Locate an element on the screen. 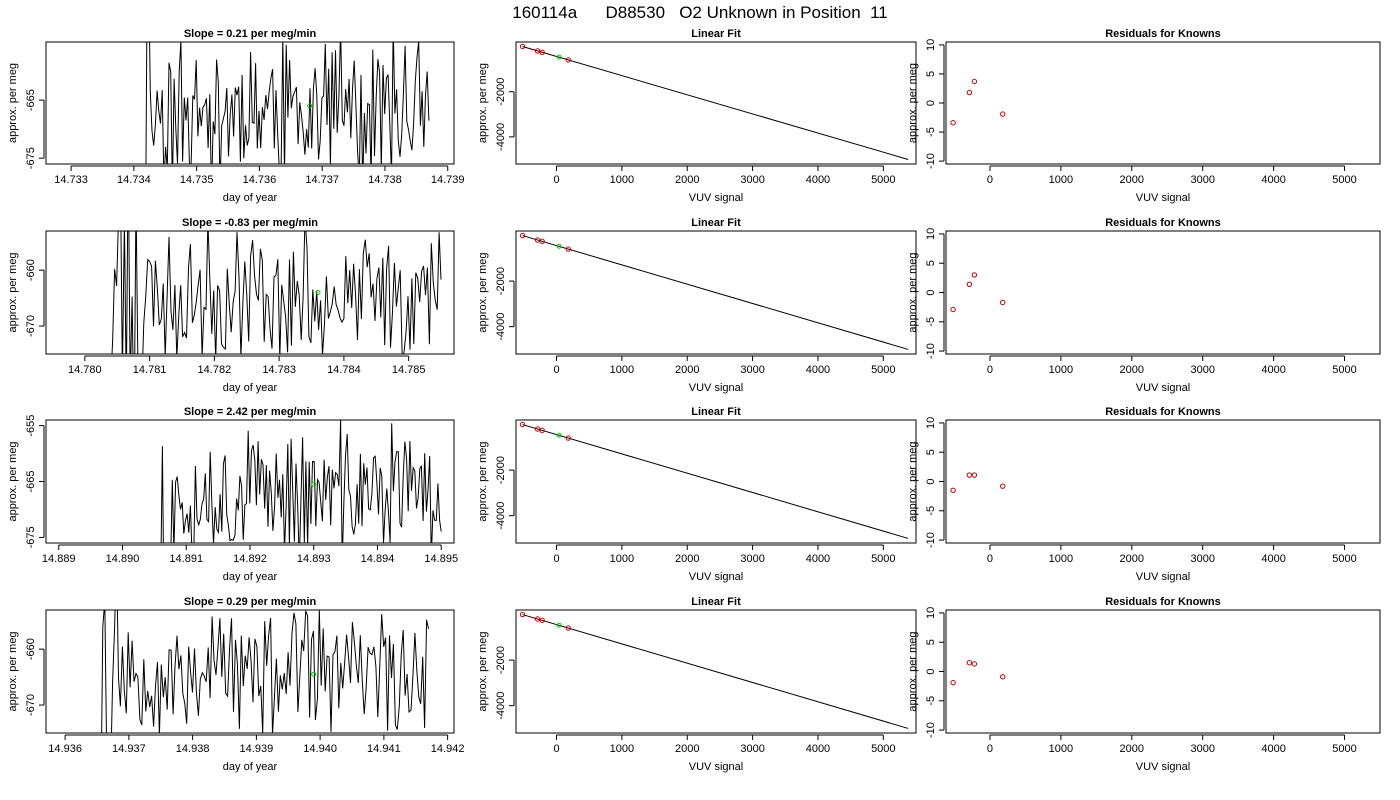 Image resolution: width=1400 pixels, height=800 pixels. x-tick-label: 14.738 is located at coordinates (385, 180).